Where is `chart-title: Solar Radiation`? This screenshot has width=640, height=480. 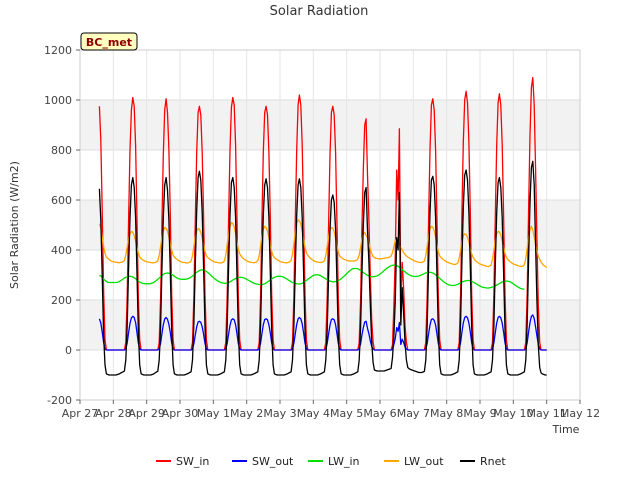
chart-title: Solar Radiation is located at coordinates (319, 11).